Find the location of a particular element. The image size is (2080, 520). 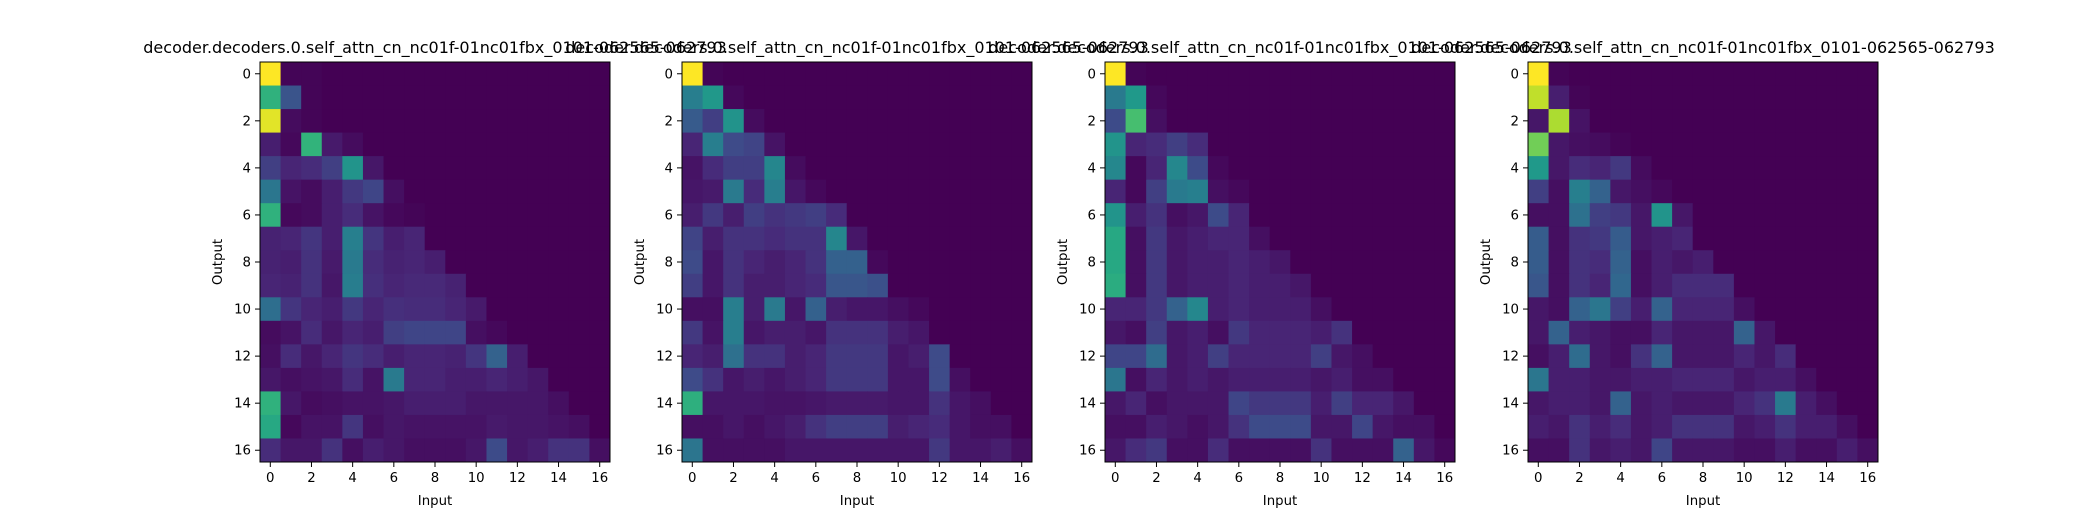

y-tick-label: 0 is located at coordinates (669, 74).